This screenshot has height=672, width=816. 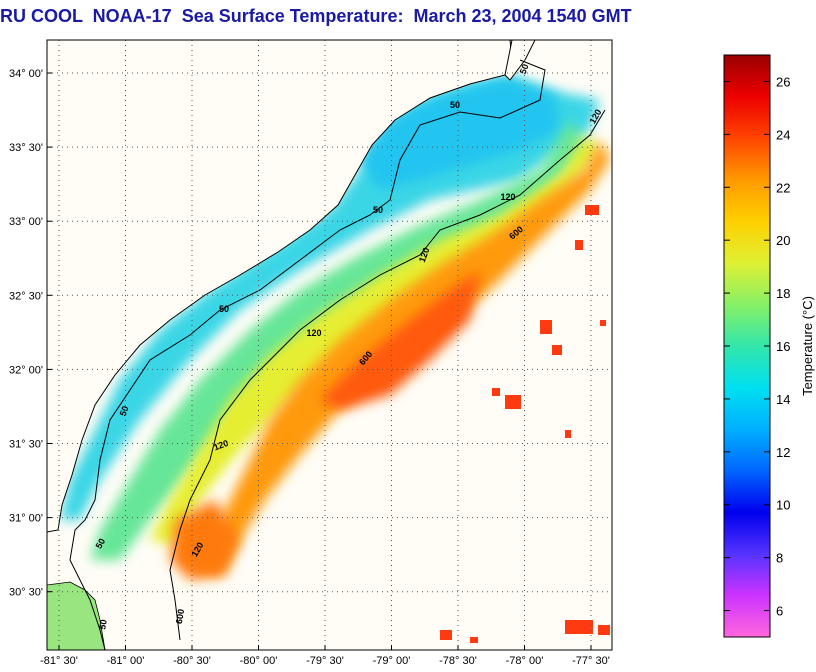 What do you see at coordinates (783, 134) in the screenshot?
I see `colorbar-tick-label: 24` at bounding box center [783, 134].